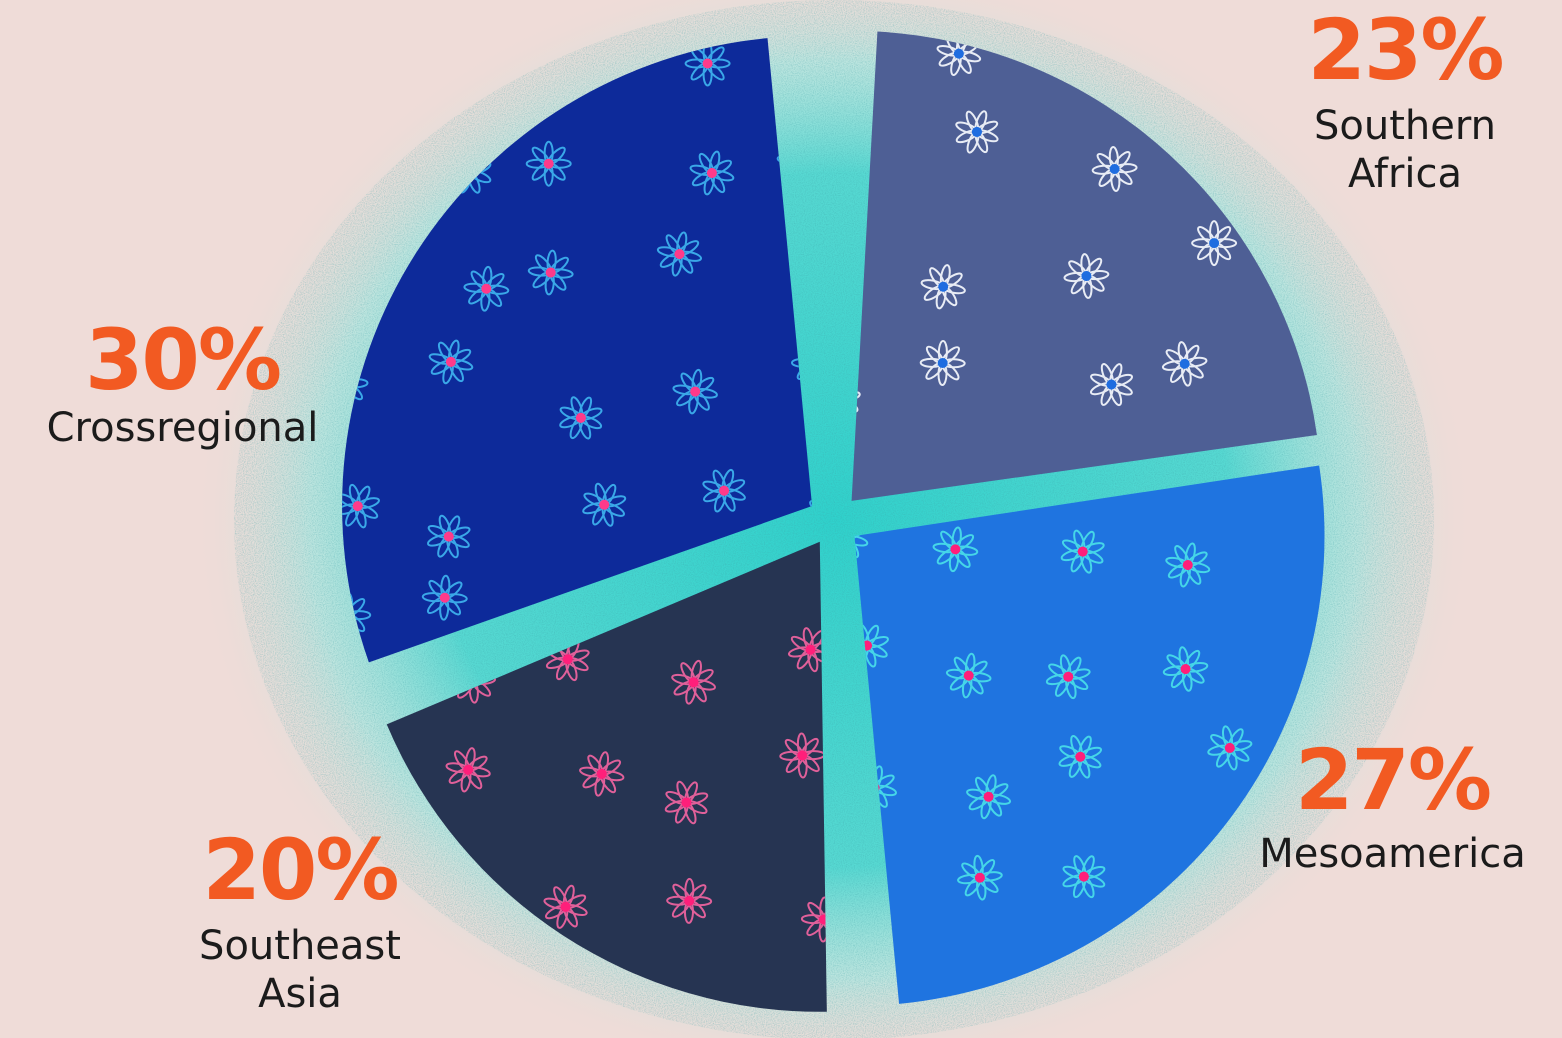 The height and width of the screenshot is (1038, 1562). What do you see at coordinates (1393, 780) in the screenshot?
I see `percent-label: 27%` at bounding box center [1393, 780].